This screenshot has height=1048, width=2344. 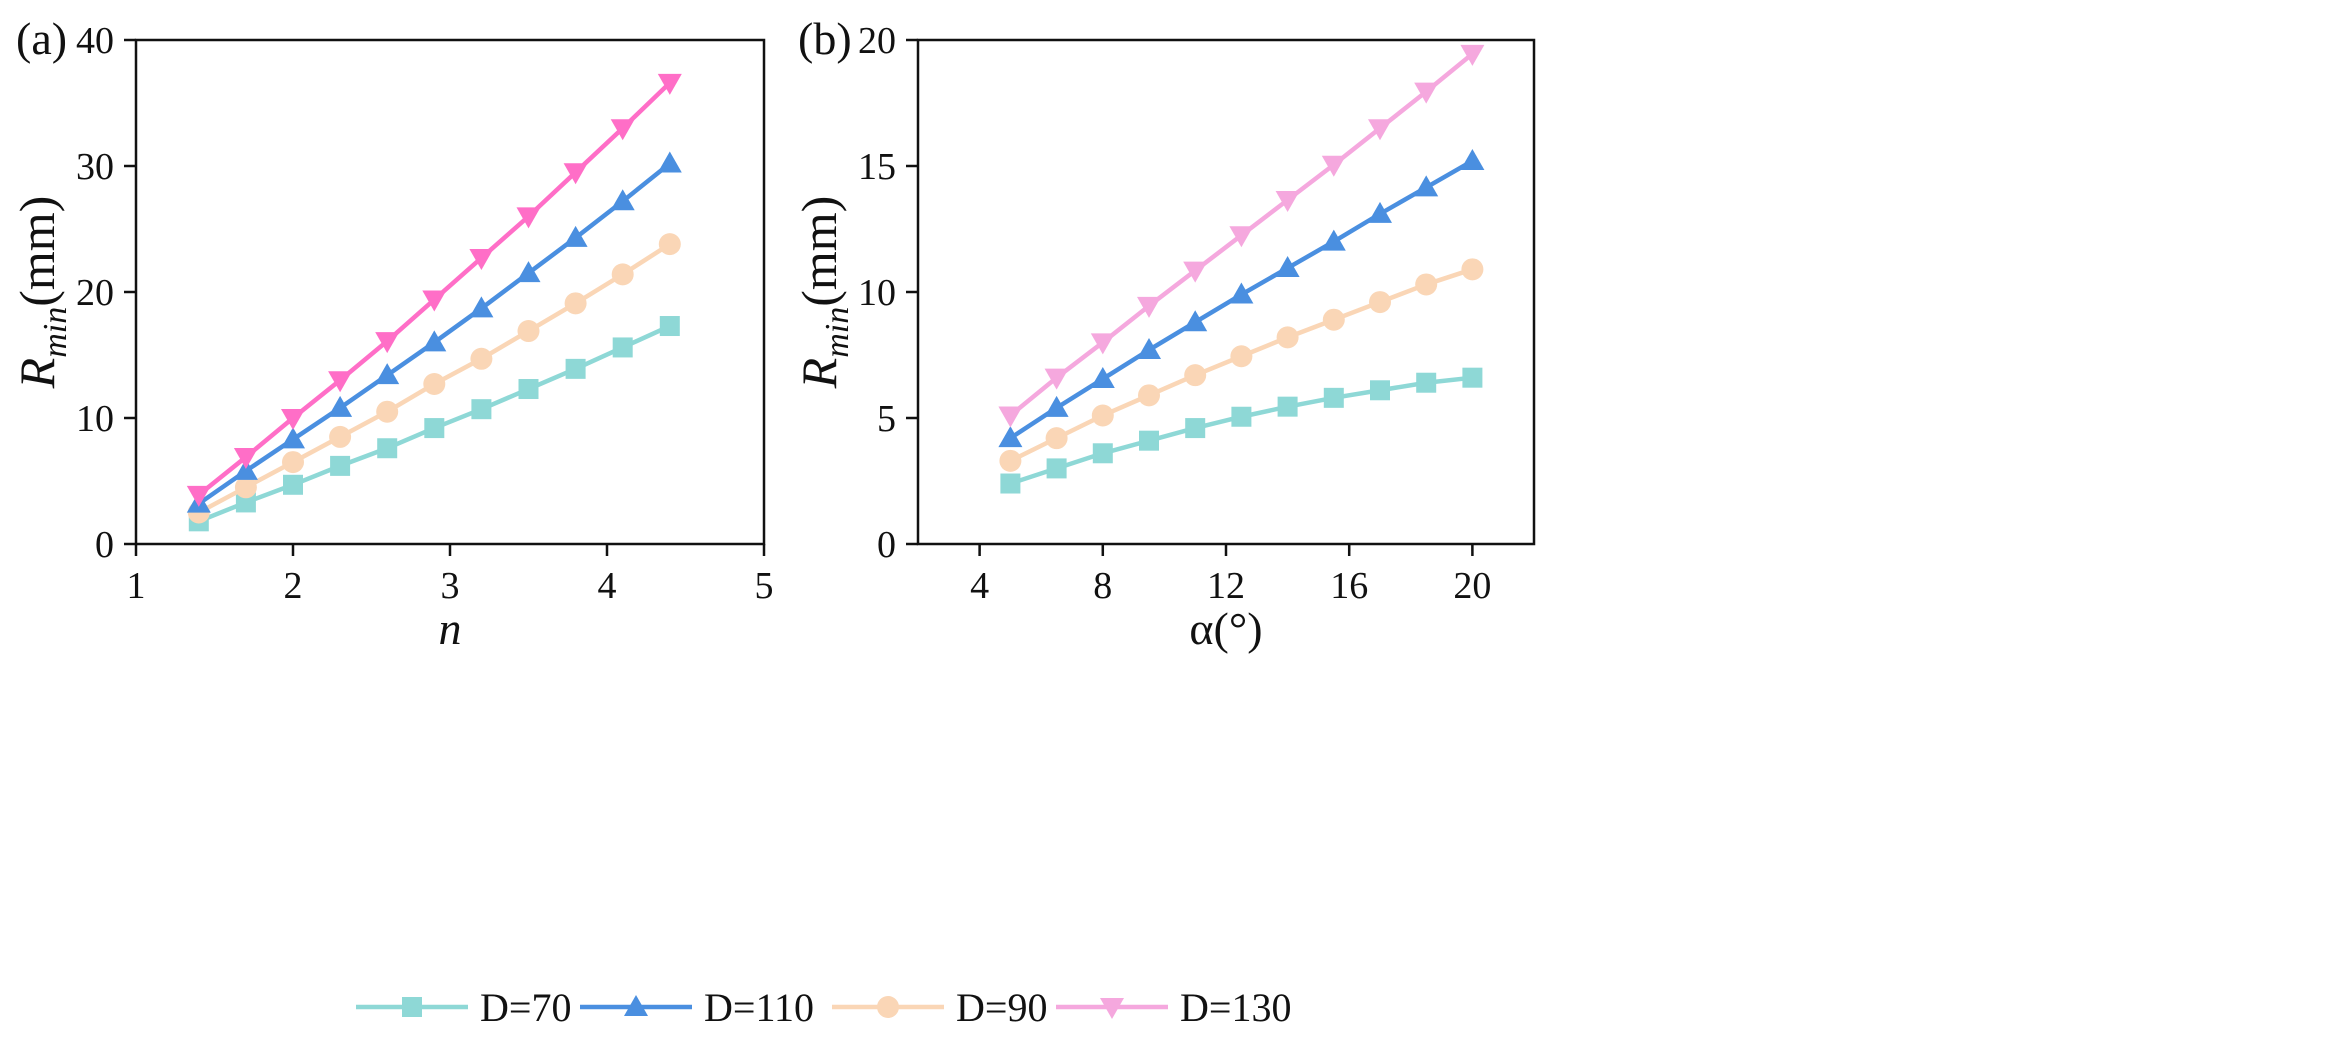 What do you see at coordinates (41, 38) in the screenshot?
I see `panel-label: (a)` at bounding box center [41, 38].